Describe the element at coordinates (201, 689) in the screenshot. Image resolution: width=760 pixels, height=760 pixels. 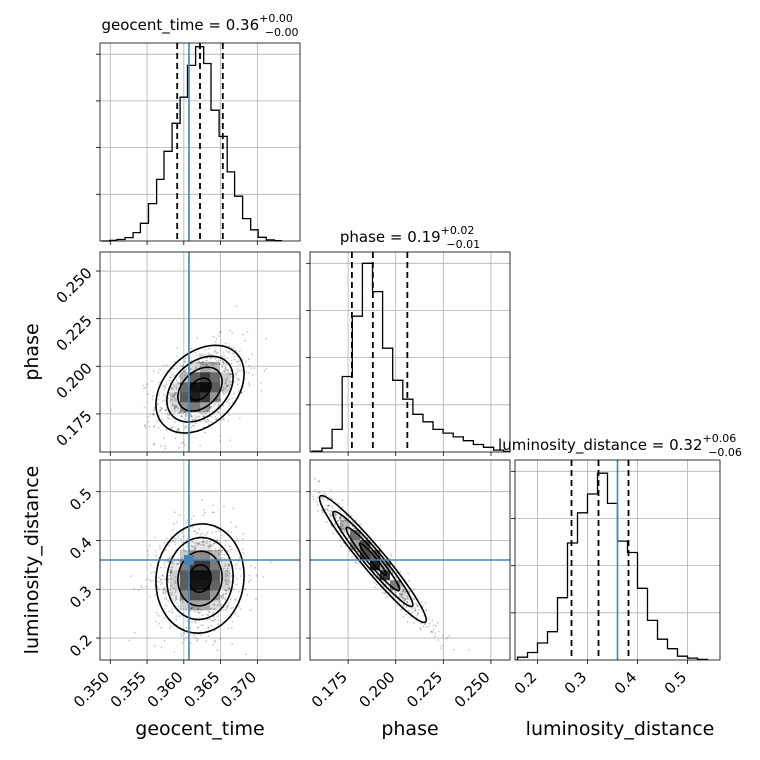
I see `x-tick-label: 0.365` at that location.